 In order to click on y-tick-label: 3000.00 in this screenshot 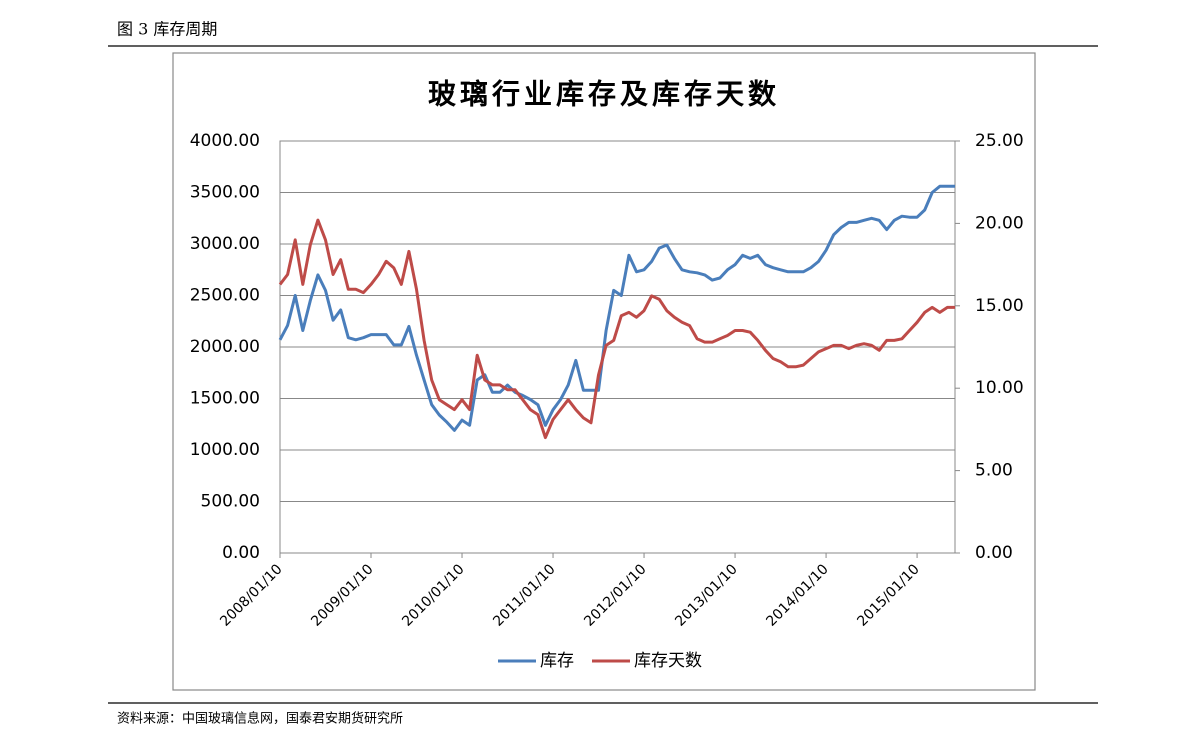, I will do `click(225, 244)`.